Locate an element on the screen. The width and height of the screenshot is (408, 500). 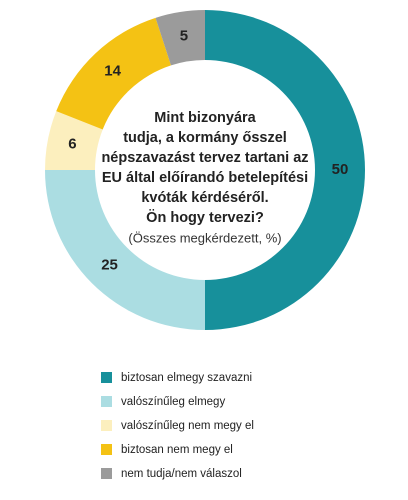
data-label: 5 is located at coordinates (184, 36).